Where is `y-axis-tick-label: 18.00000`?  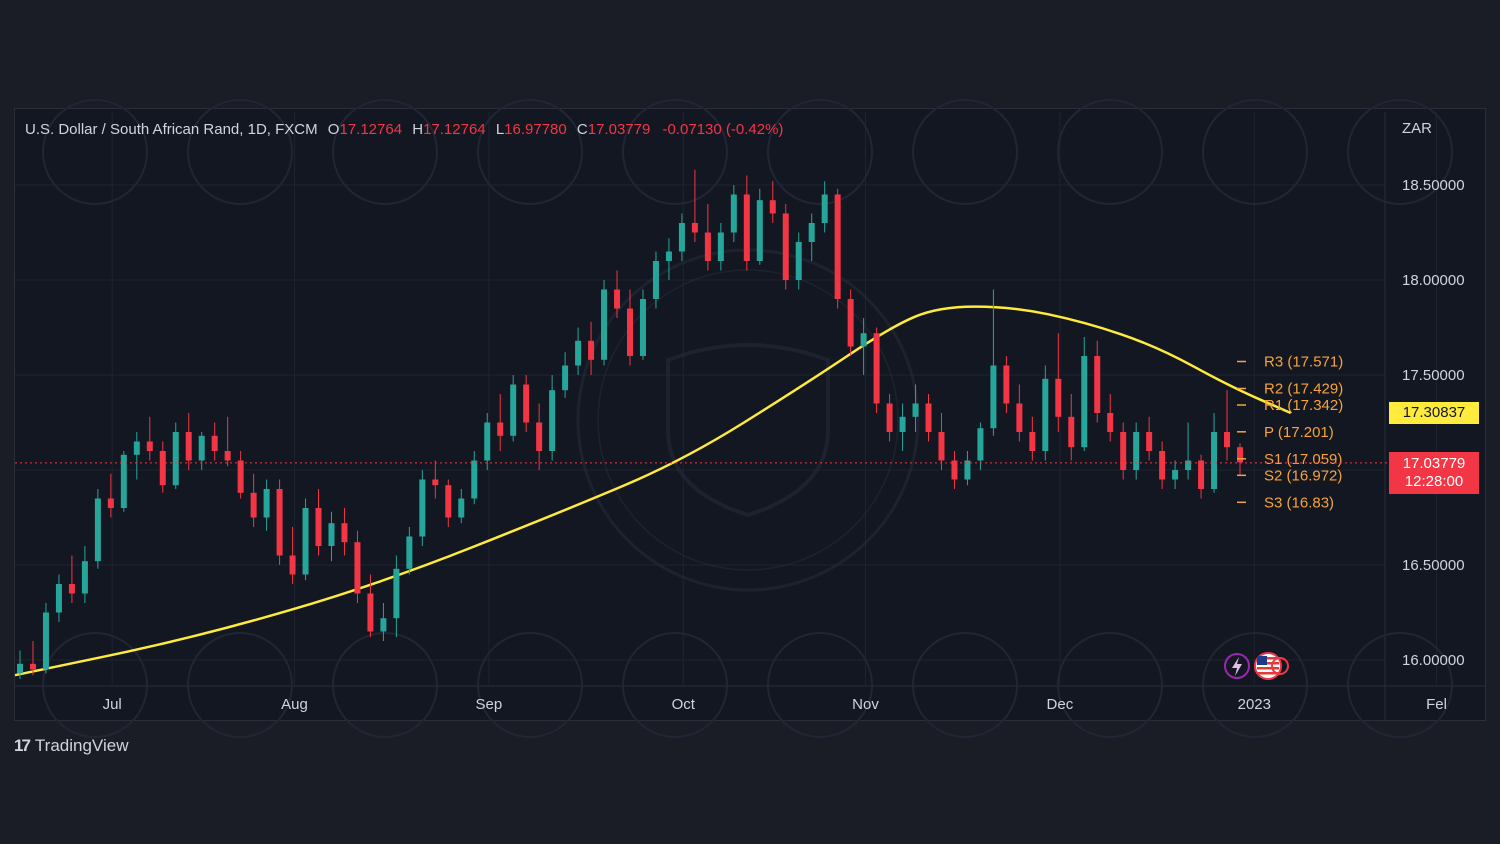 y-axis-tick-label: 18.00000 is located at coordinates (1433, 280).